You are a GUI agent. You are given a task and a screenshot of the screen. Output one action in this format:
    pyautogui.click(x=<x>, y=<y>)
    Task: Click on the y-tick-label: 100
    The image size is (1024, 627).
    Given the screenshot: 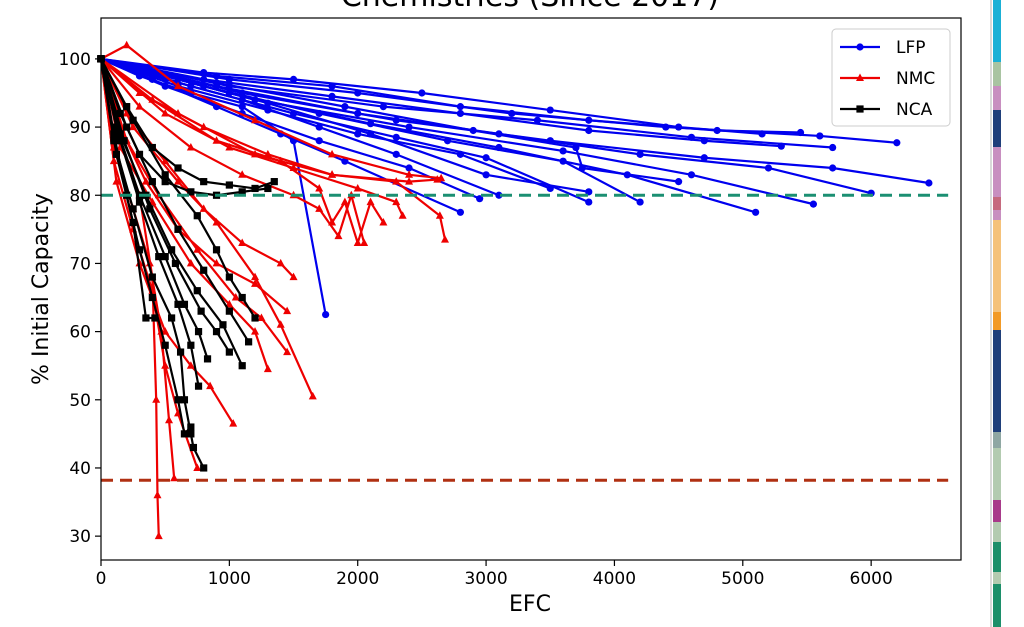 What is the action you would take?
    pyautogui.click(x=75, y=60)
    